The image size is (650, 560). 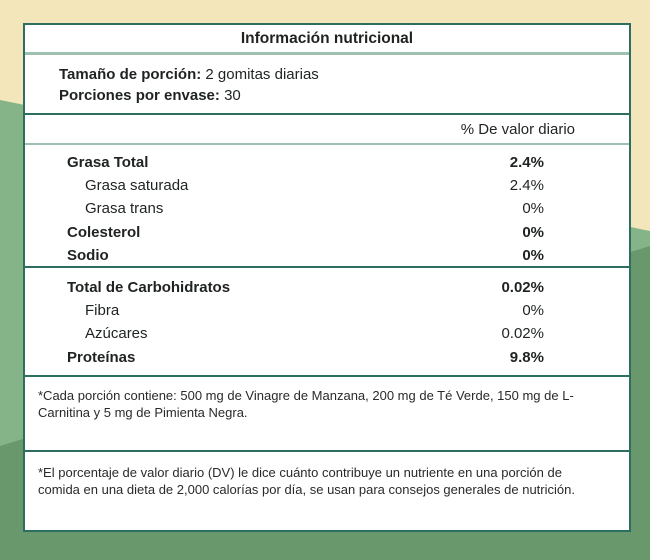 What do you see at coordinates (124, 209) in the screenshot?
I see `nutrient-name: Grasa trans` at bounding box center [124, 209].